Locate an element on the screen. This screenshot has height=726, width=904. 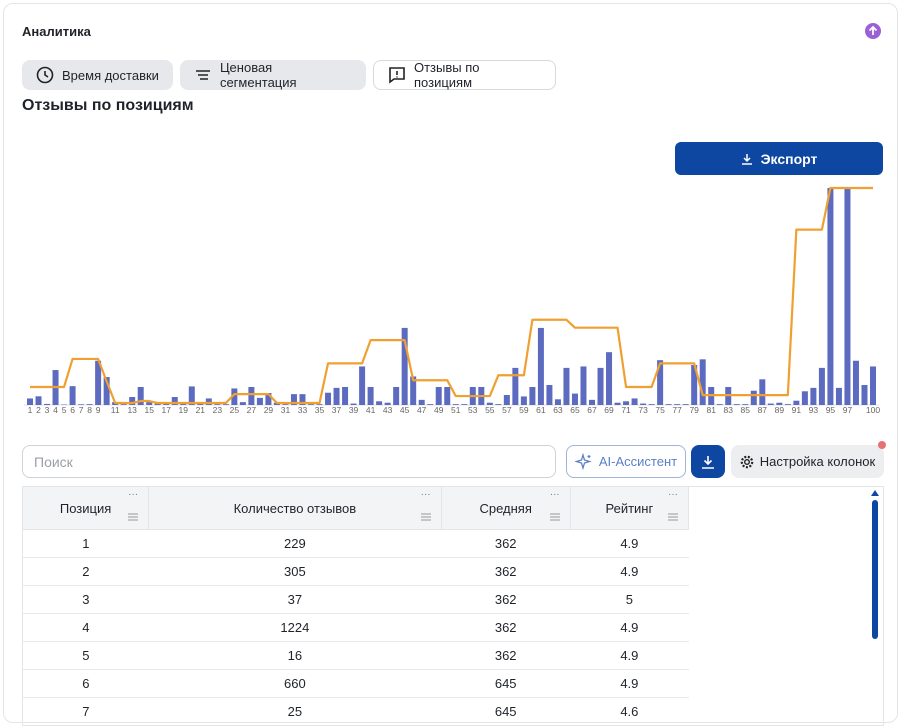
columns-button: Настройка колонок is located at coordinates (807, 461).